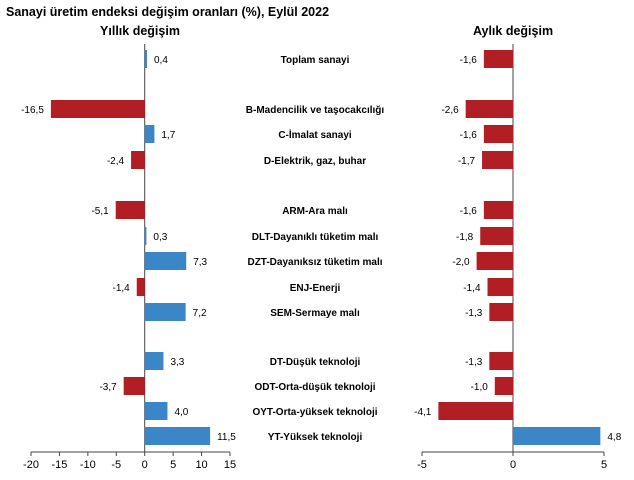  What do you see at coordinates (315, 211) in the screenshot?
I see `category-label: ARM-Ara malı` at bounding box center [315, 211].